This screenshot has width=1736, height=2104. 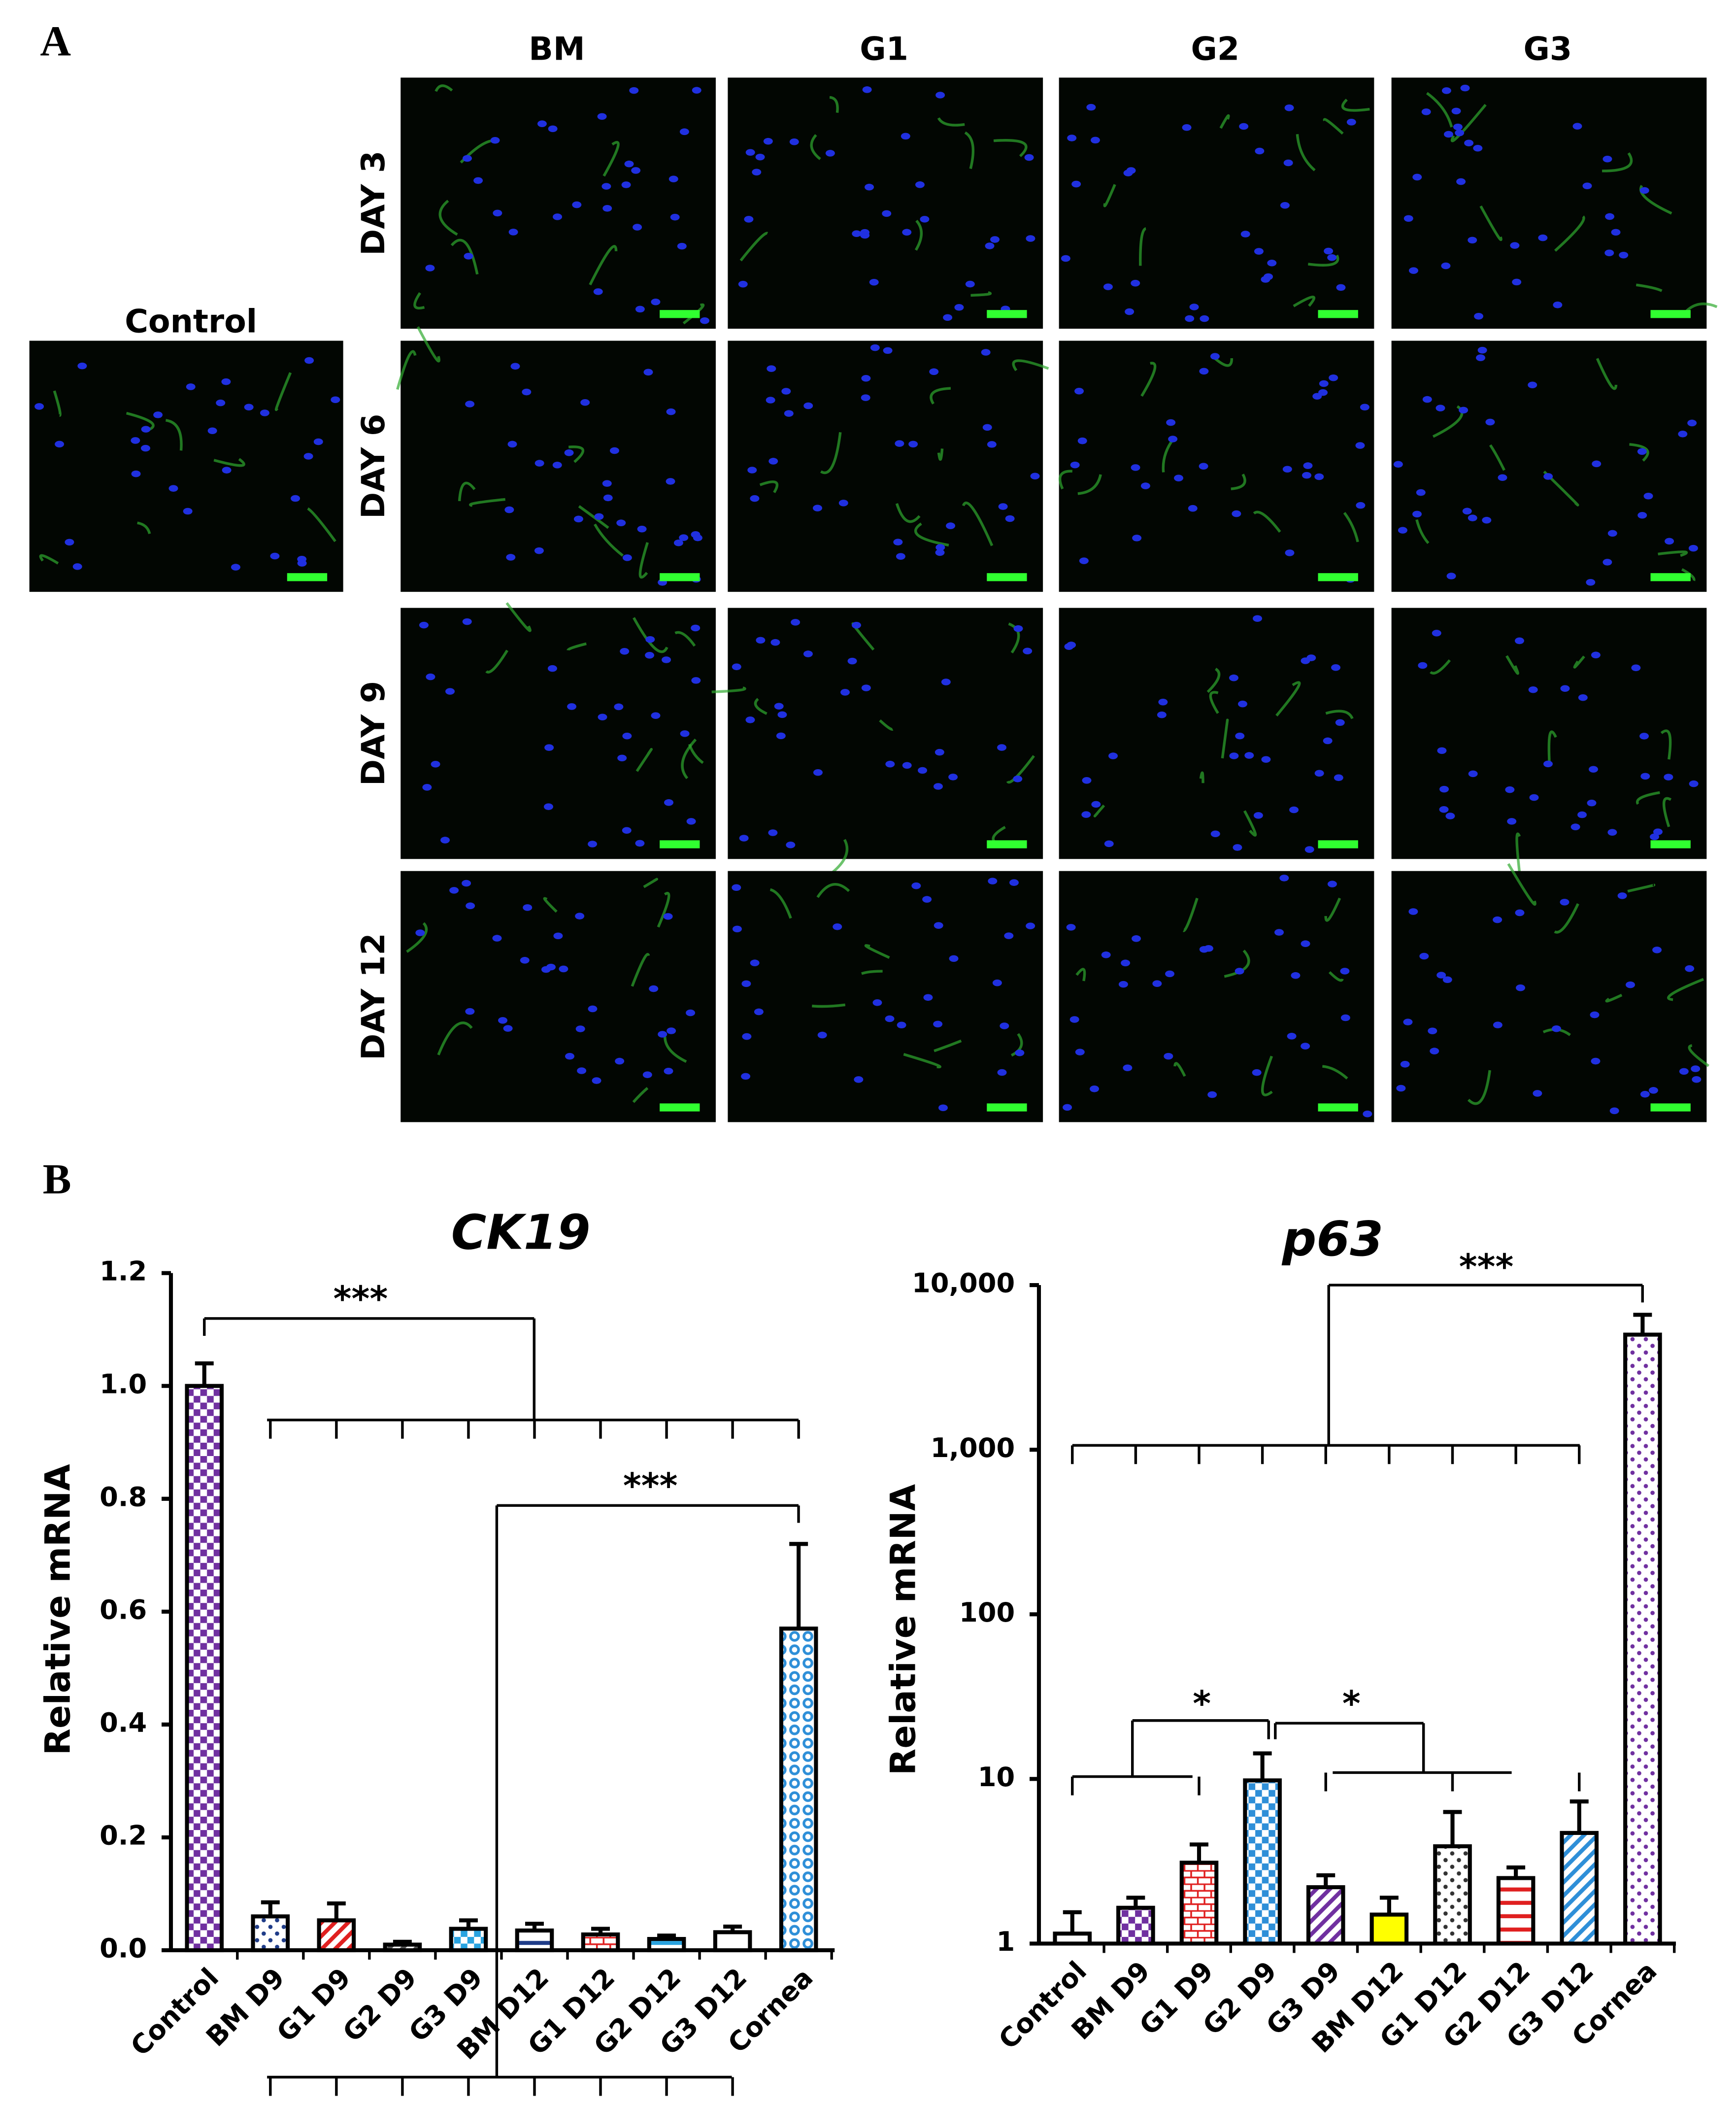 I want to click on x-tick-label: Control, so click(x=1043, y=2005).